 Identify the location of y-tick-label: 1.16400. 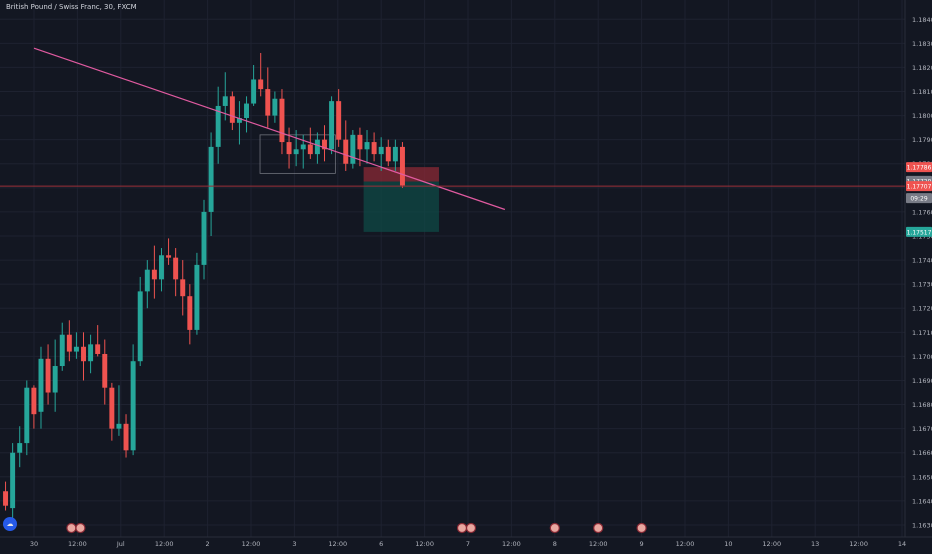
(922, 501).